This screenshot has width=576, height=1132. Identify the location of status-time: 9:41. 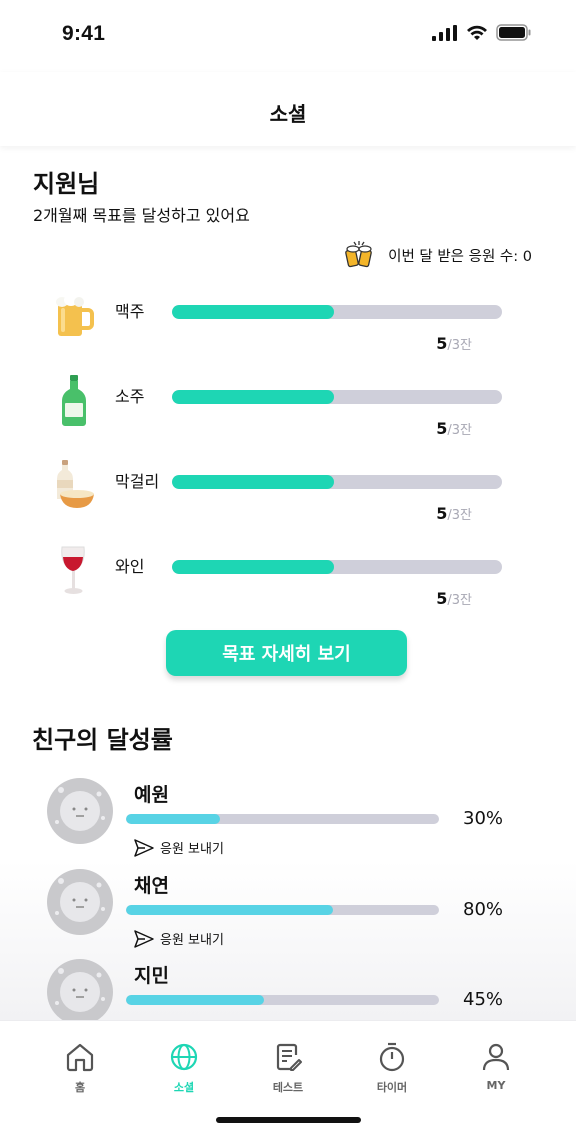
(84, 33).